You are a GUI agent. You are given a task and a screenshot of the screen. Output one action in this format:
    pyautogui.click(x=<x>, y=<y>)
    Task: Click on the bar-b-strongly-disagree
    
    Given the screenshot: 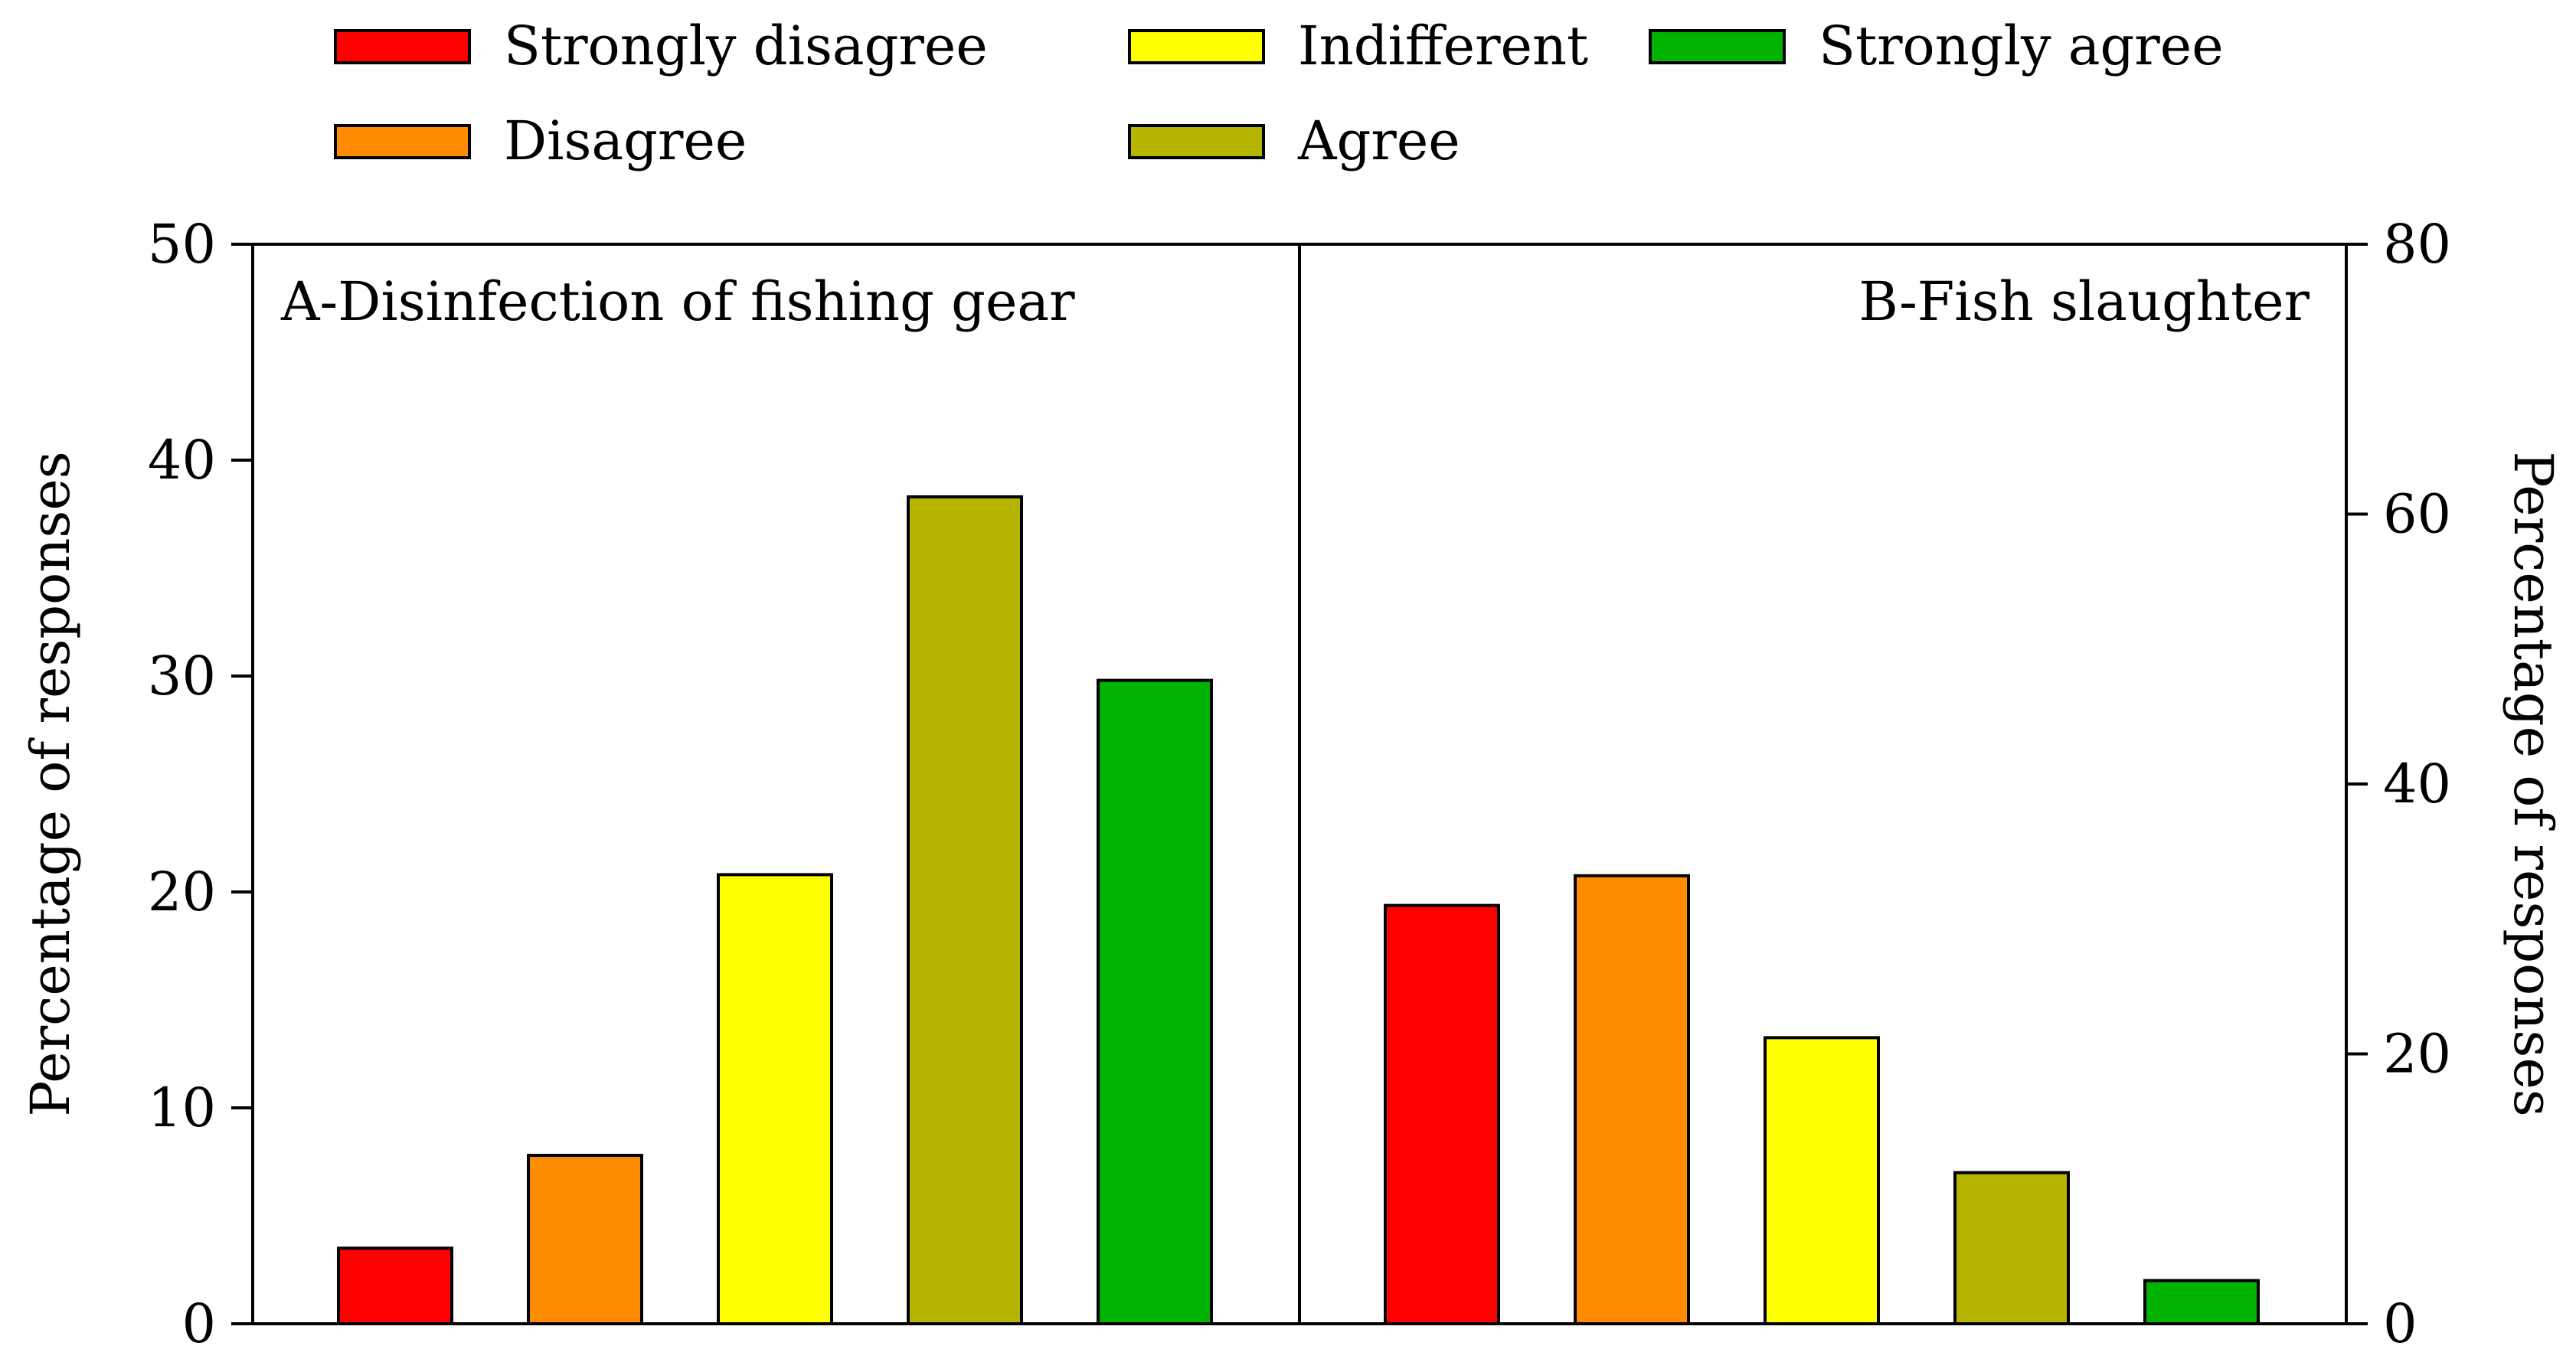 What is the action you would take?
    pyautogui.click(x=1442, y=1114)
    